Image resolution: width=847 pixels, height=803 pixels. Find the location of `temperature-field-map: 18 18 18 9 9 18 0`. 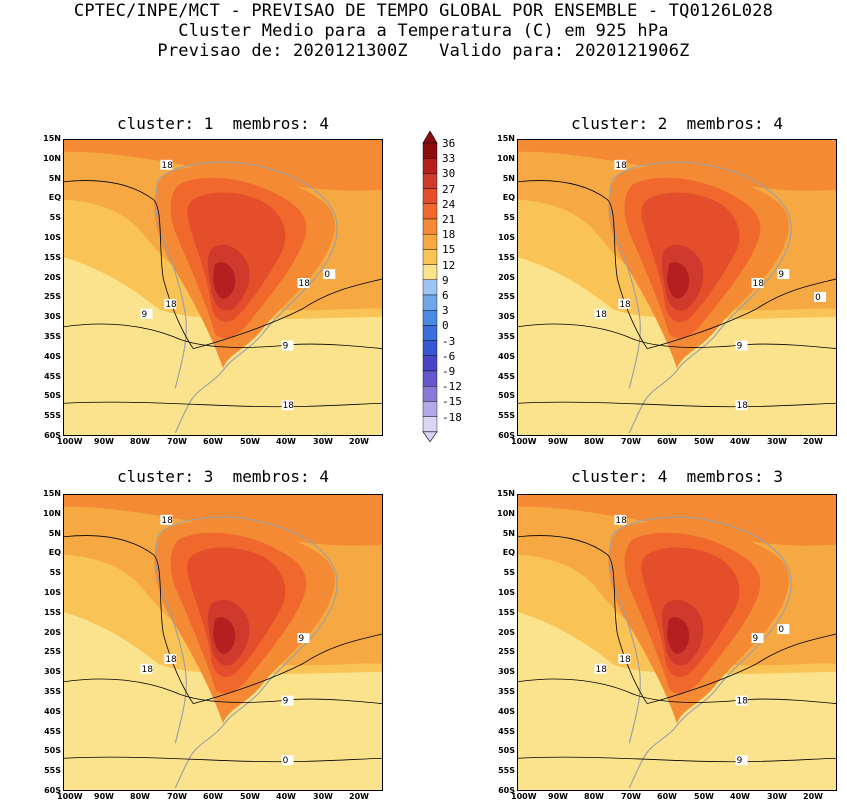

temperature-field-map: 18 18 18 9 9 18 0 is located at coordinates (223, 287).